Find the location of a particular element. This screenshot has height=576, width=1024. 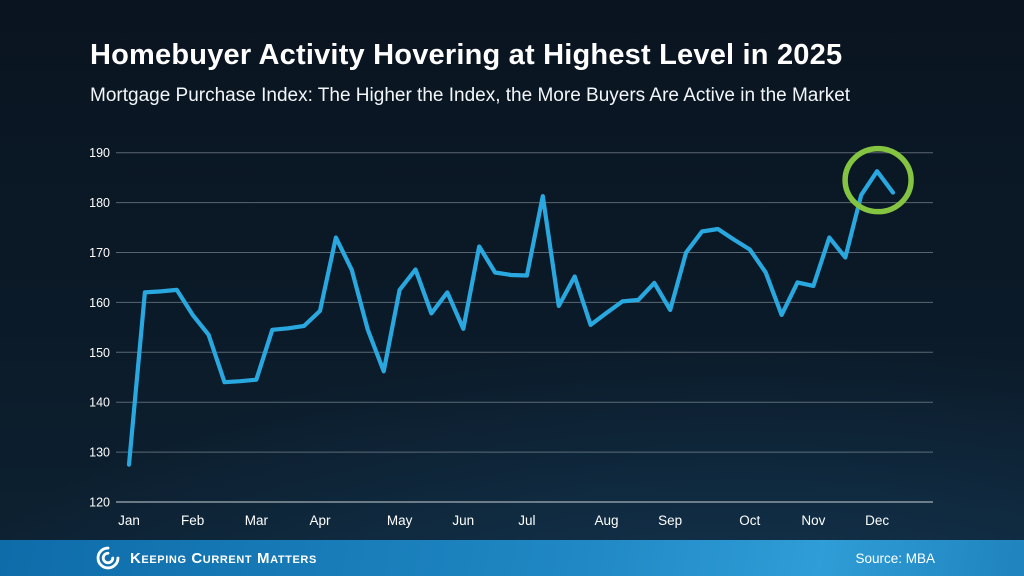

x-axis-month-label: Dec is located at coordinates (877, 520).